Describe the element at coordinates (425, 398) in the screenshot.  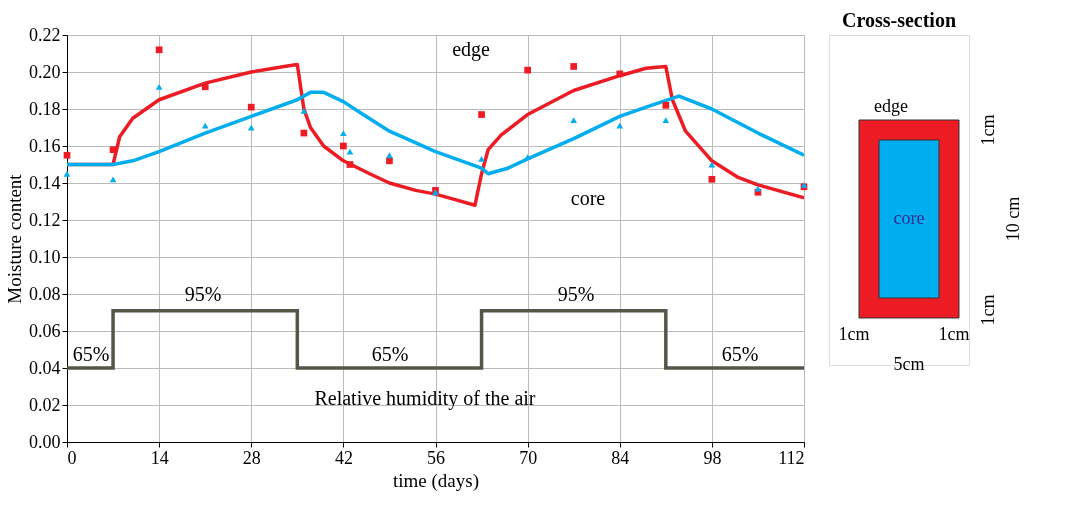
I see `annotation: Relative humidity of the air` at that location.